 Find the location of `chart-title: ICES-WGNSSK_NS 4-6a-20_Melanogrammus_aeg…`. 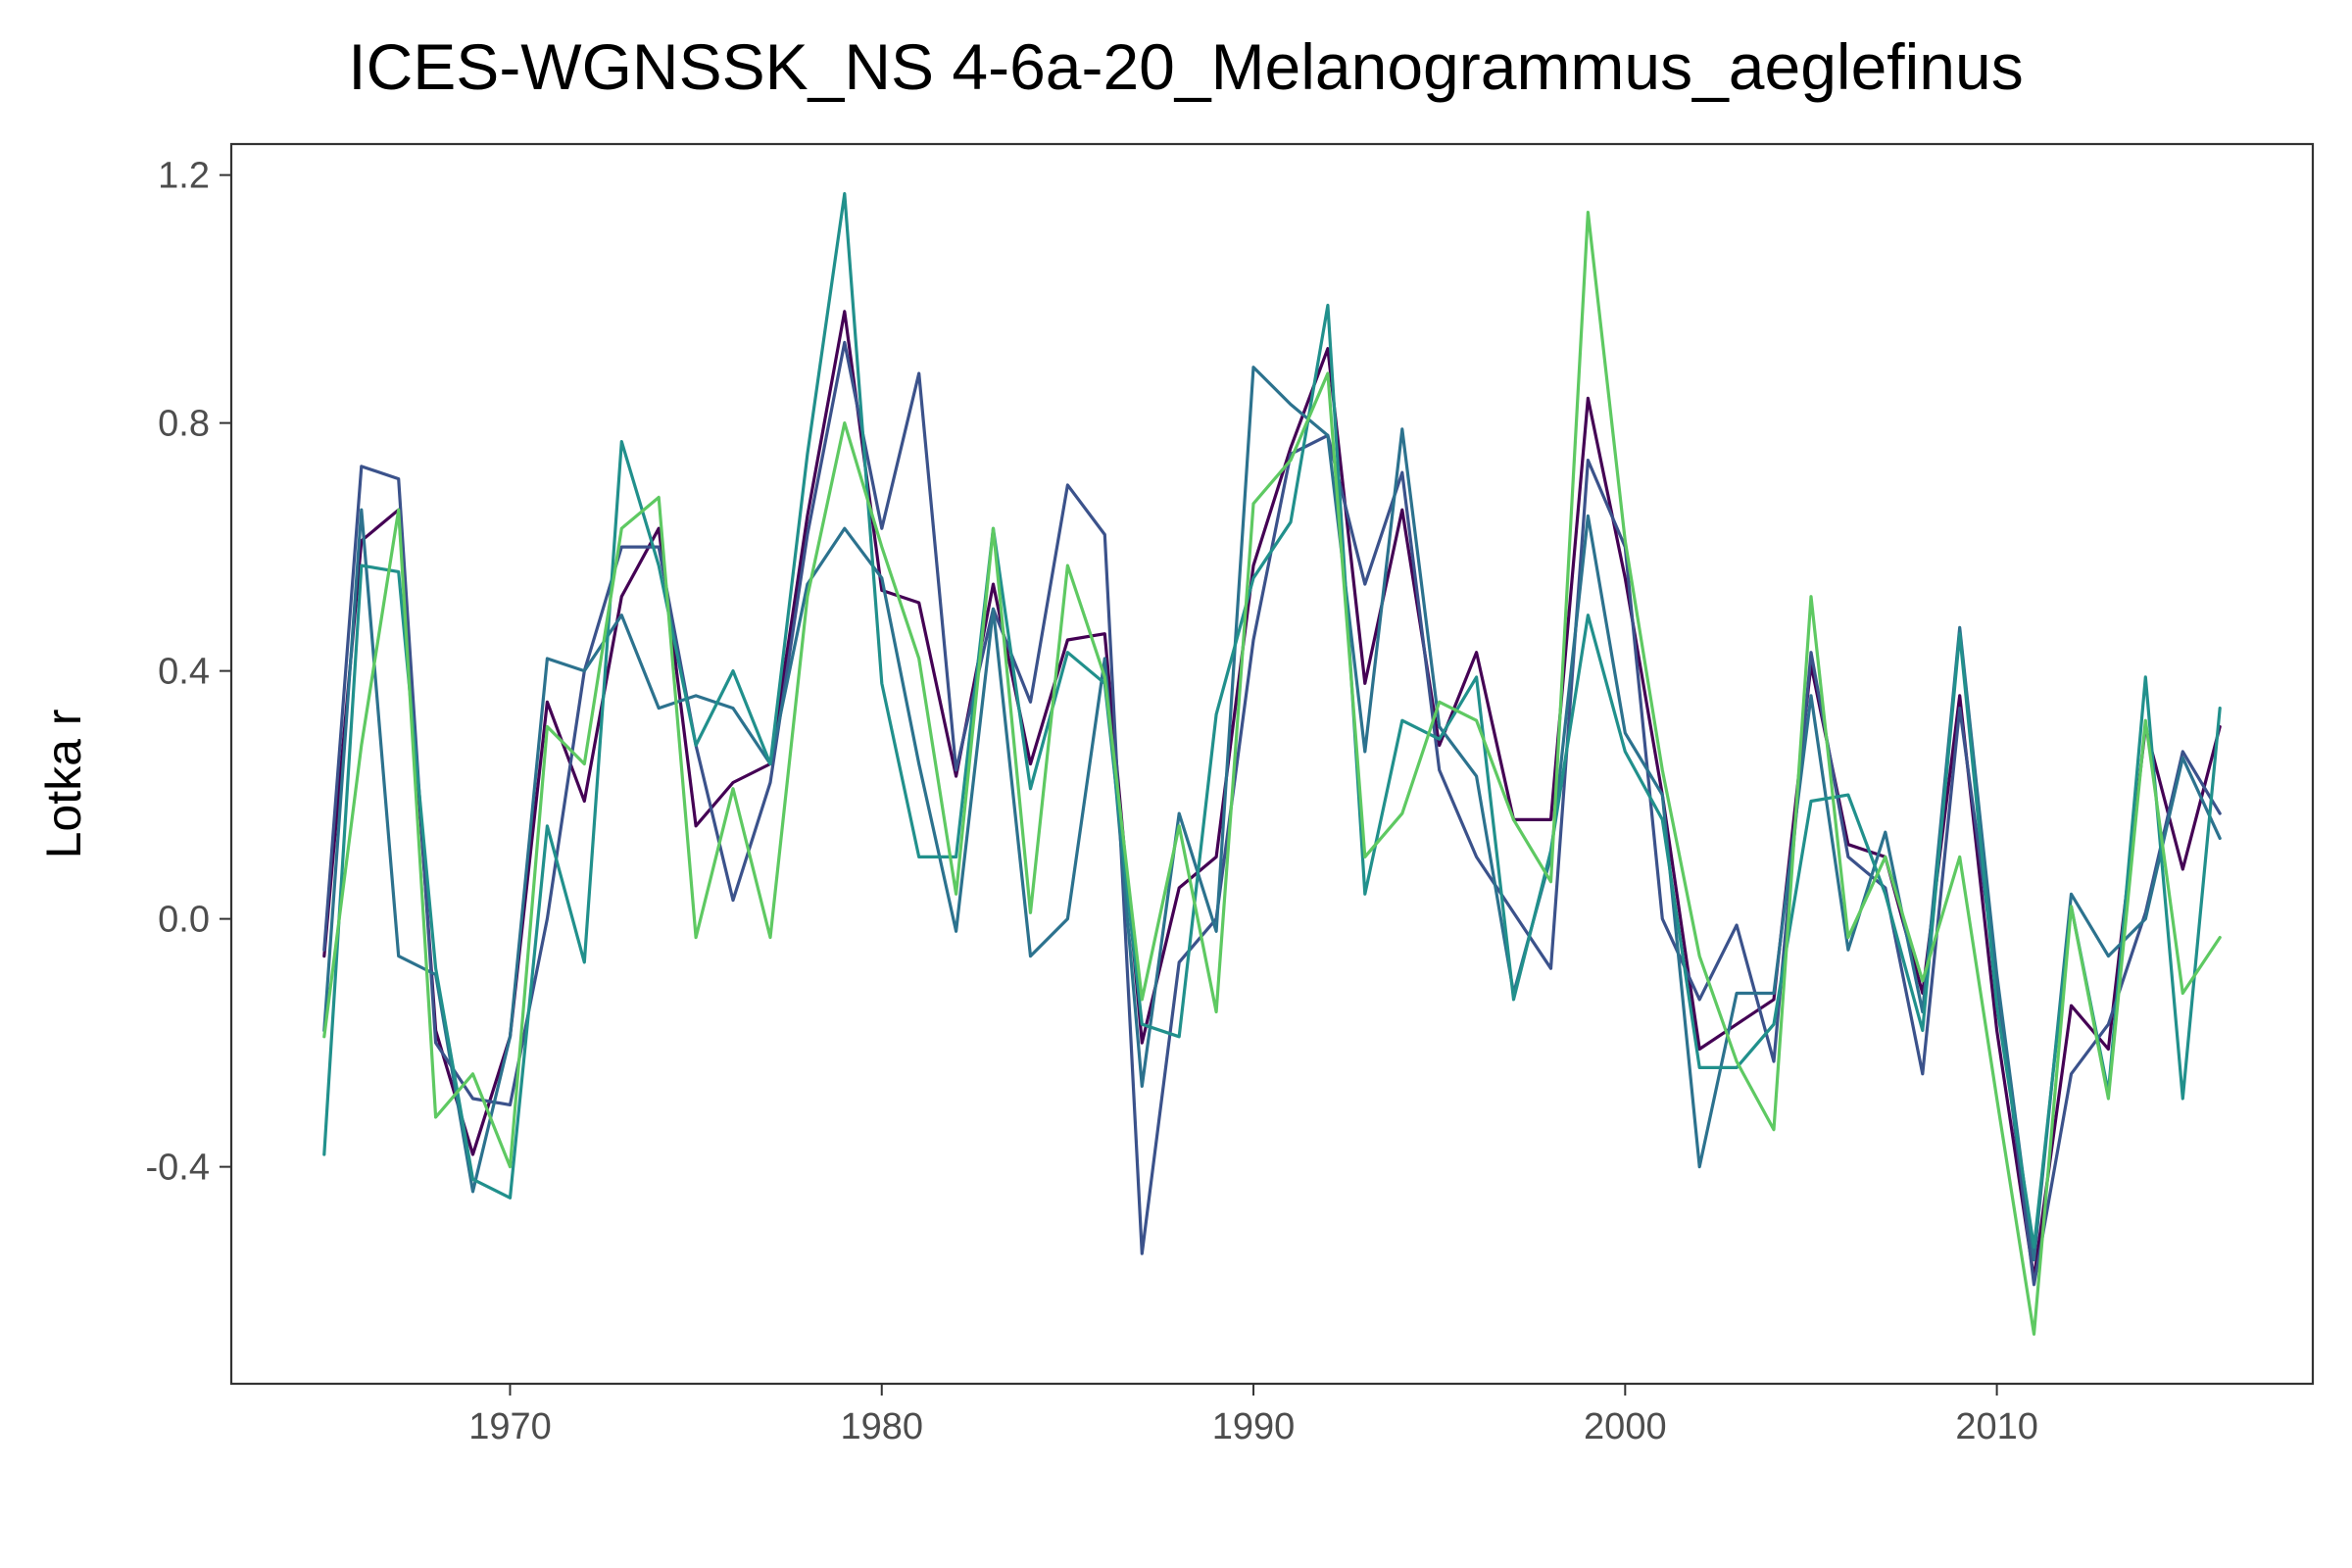

chart-title: ICES-WGNSSK_NS 4-6a-20_Melanogrammus_aeg… is located at coordinates (1185, 66).